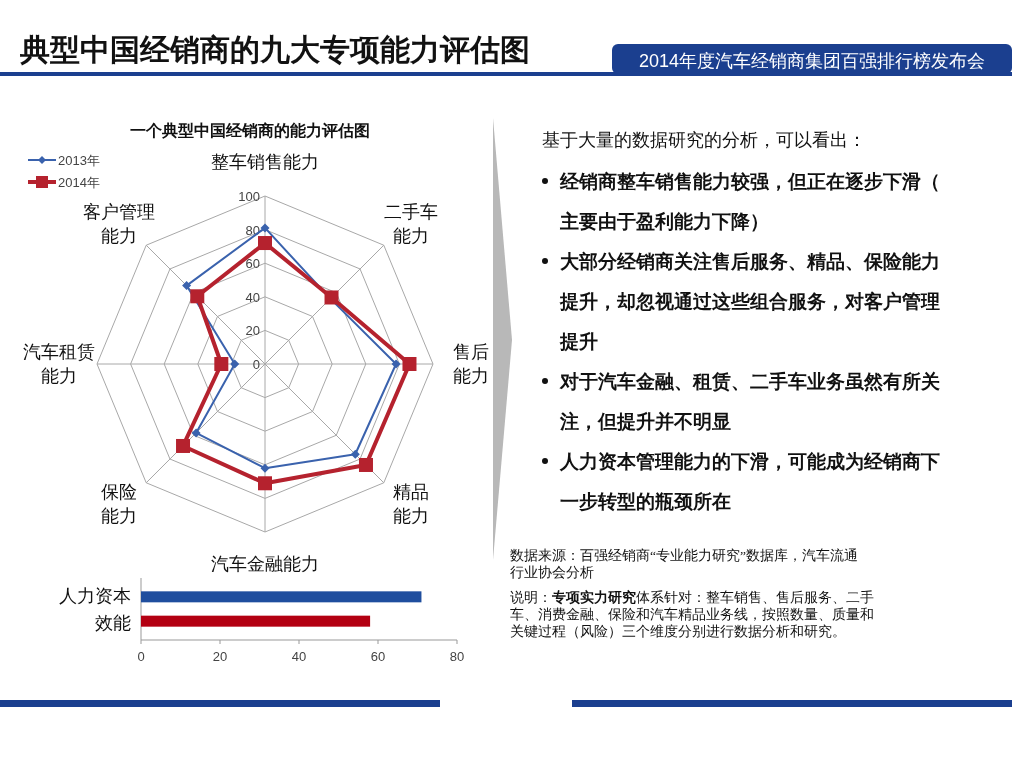 The width and height of the screenshot is (1012, 759). Describe the element at coordinates (252, 264) in the screenshot. I see `y-tick-label: 60` at that location.